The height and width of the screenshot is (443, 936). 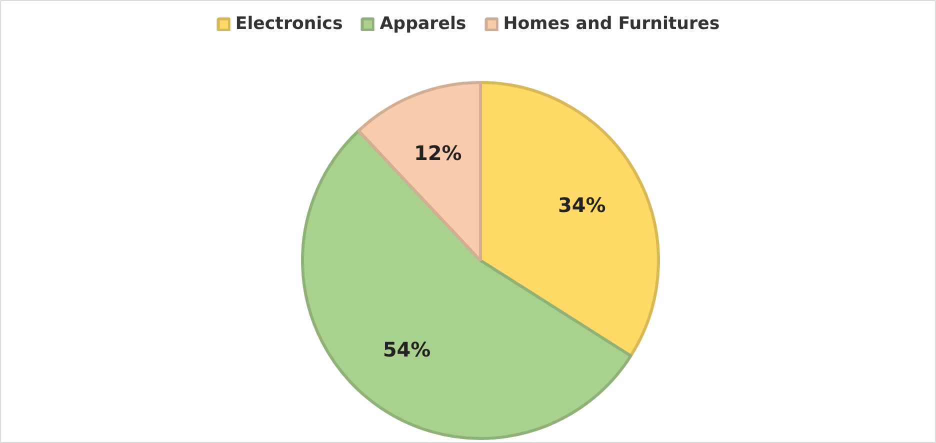 I want to click on legend-label: Electronics, so click(x=289, y=24).